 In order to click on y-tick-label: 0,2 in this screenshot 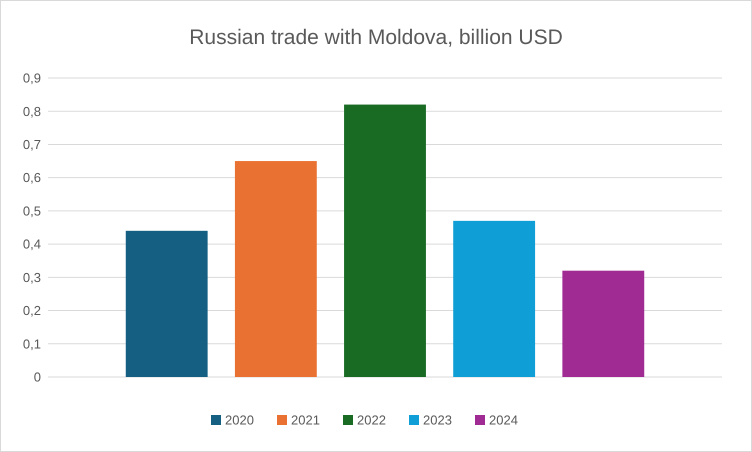, I will do `click(31, 310)`.